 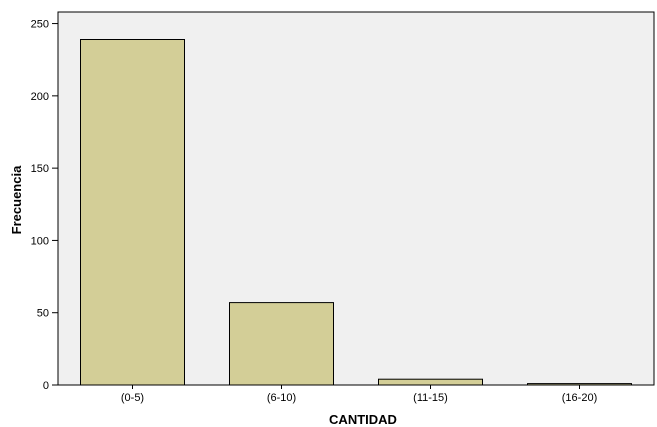 What do you see at coordinates (43, 314) in the screenshot?
I see `y-tick-label-1: 50` at bounding box center [43, 314].